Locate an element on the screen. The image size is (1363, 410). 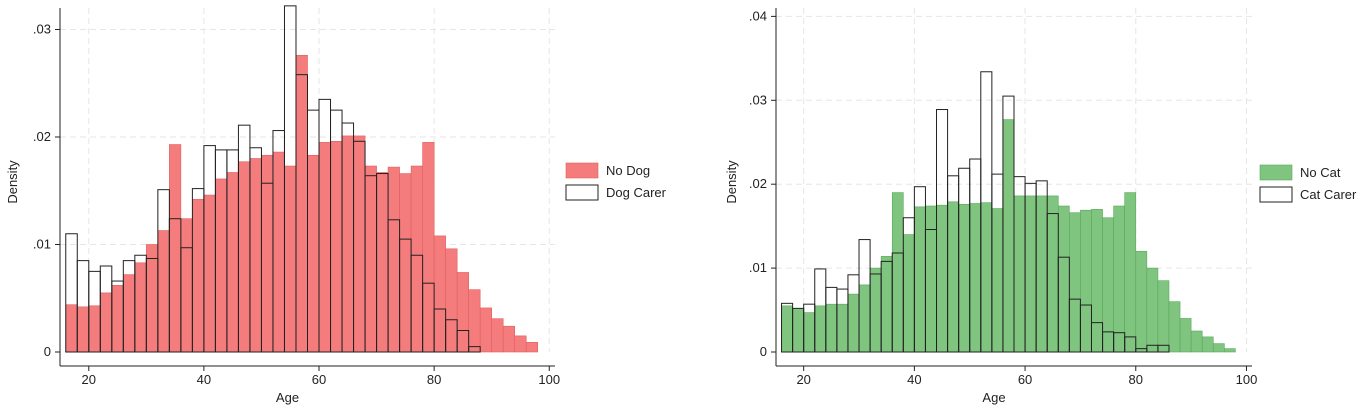
y-tick-label: .01 is located at coordinates (758, 267).